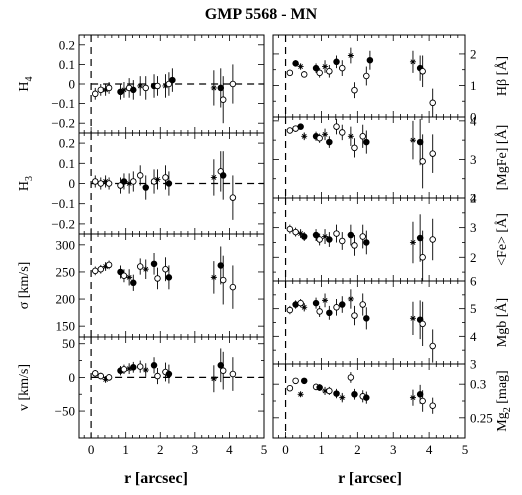 The width and height of the screenshot is (522, 495). I want to click on y-tick-label: 0.25, so click(481, 417).